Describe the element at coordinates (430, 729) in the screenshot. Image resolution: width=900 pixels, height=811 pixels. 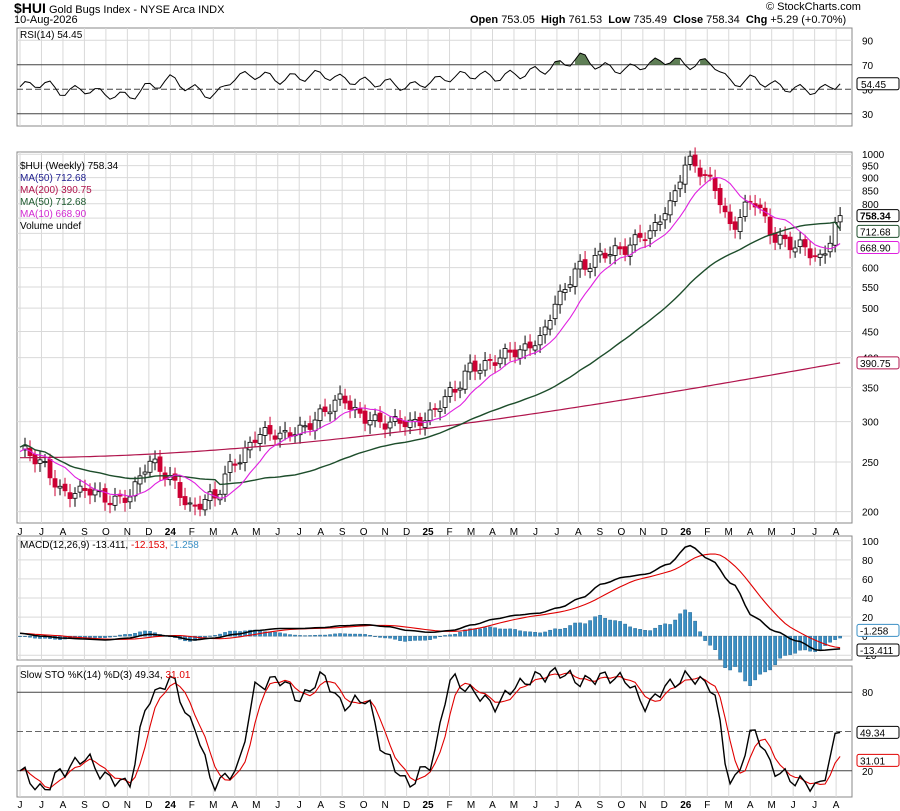
I see `sto-k-line` at that location.